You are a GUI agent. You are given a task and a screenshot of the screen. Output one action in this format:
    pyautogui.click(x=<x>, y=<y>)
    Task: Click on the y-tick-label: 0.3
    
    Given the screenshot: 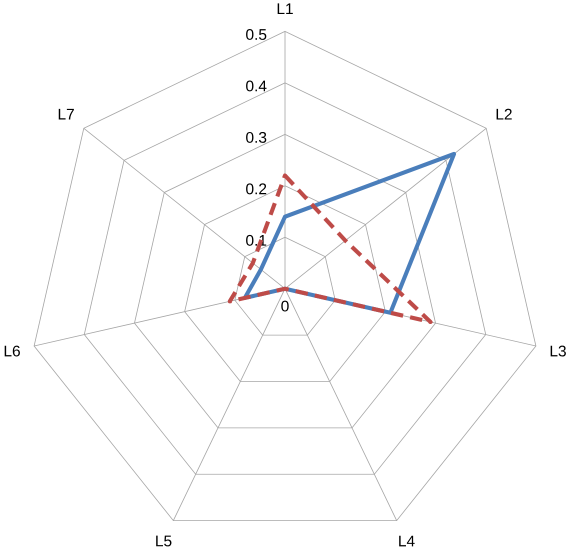 What is the action you would take?
    pyautogui.click(x=256, y=137)
    